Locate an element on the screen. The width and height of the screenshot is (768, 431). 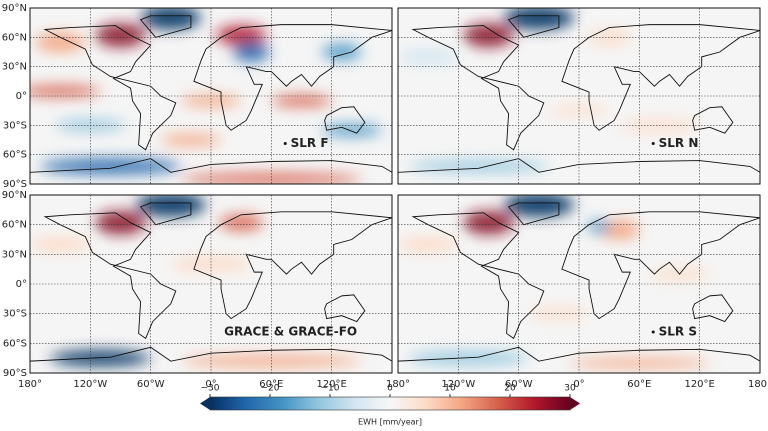
colorbar-tick-label: −30 is located at coordinates (210, 389).